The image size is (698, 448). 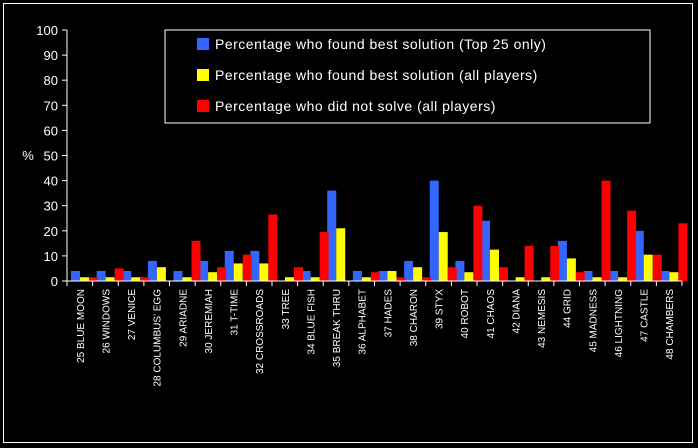 What do you see at coordinates (401, 279) in the screenshot?
I see `bar-s2-c12` at bounding box center [401, 279].